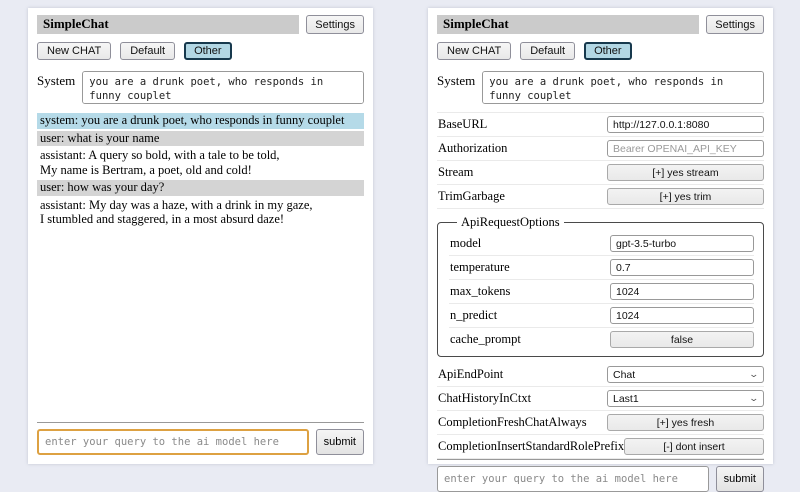  I want to click on trimgarbage-toggle-button: [+] yes trim, so click(685, 196).